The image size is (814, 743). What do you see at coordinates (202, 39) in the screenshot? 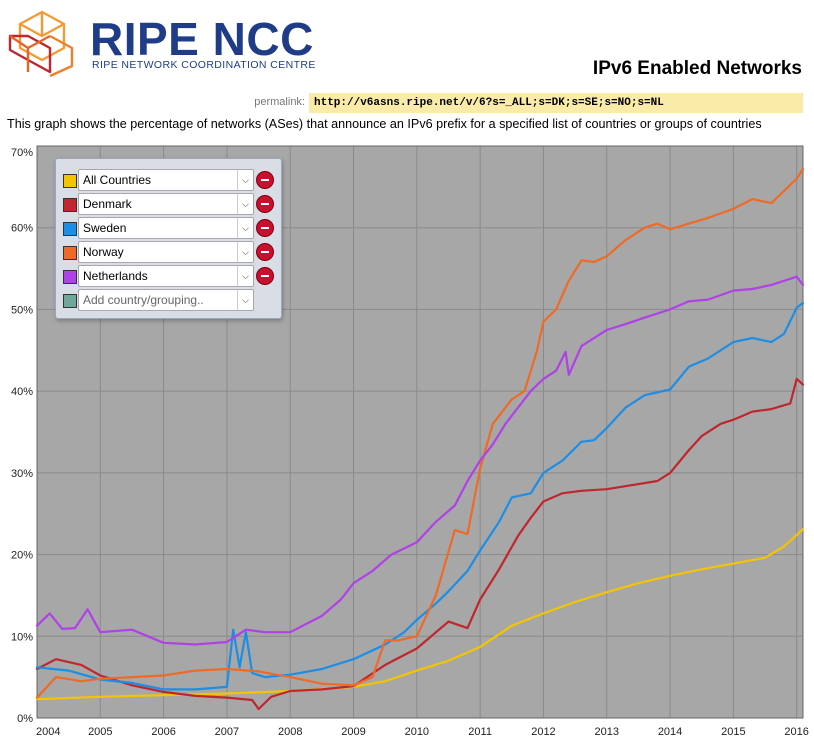
I see `logo-name: RIPE NCC` at bounding box center [202, 39].